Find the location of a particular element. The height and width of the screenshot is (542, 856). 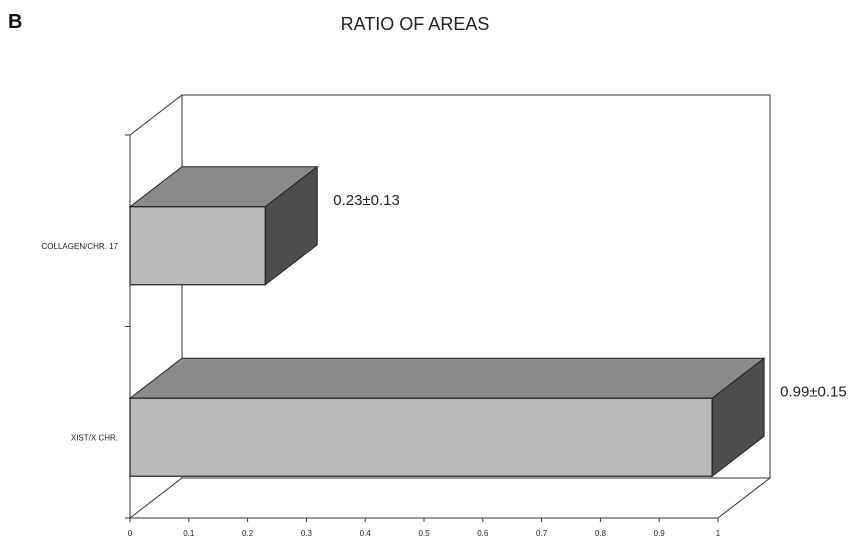

x-axis-ticks: 0 0.1 0.2 0.3 0.4 0.5 0.6 0.7 0.8 0.9 1 is located at coordinates (424, 528).